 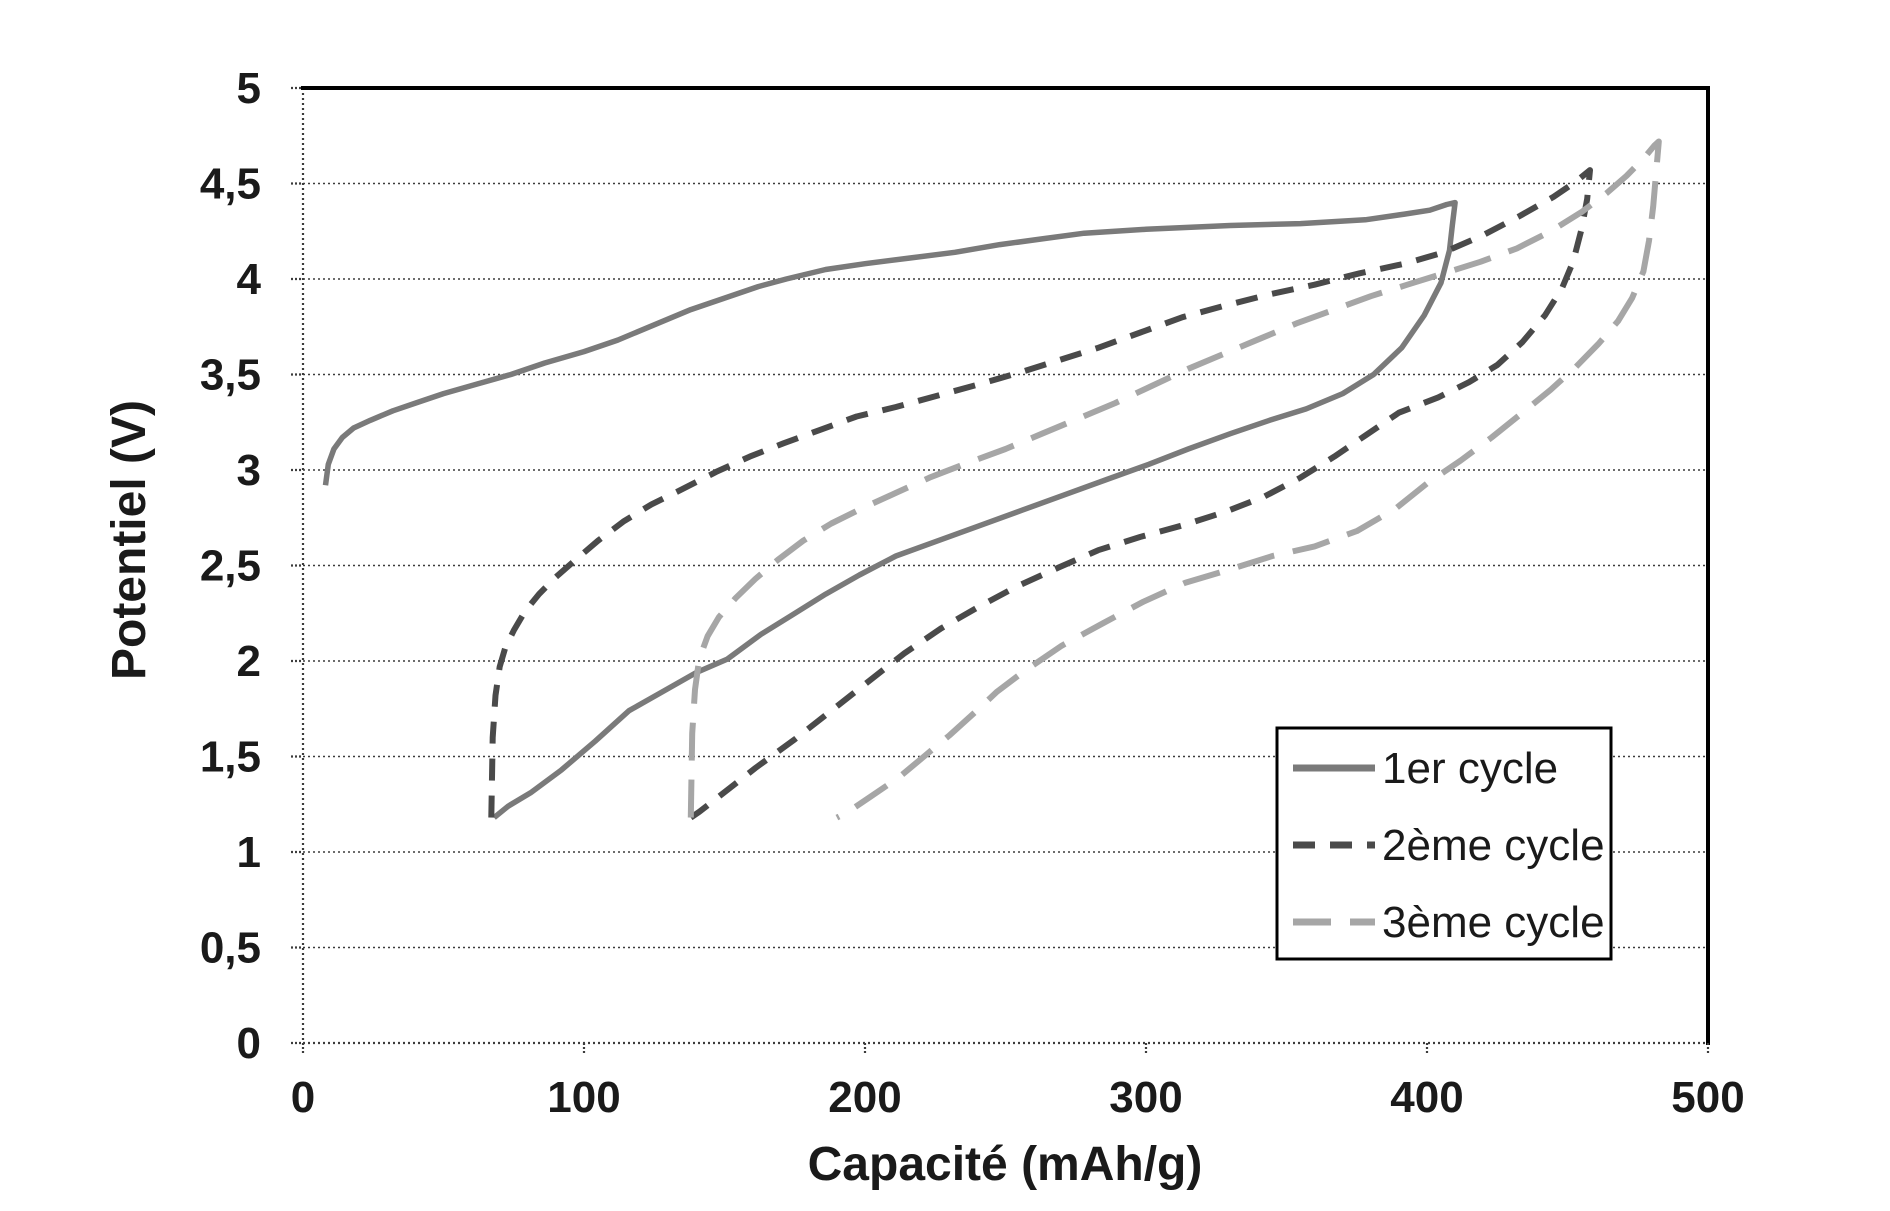 What do you see at coordinates (1493, 922) in the screenshot?
I see `legend-label-3eme-cycle: 3ème cycle` at bounding box center [1493, 922].